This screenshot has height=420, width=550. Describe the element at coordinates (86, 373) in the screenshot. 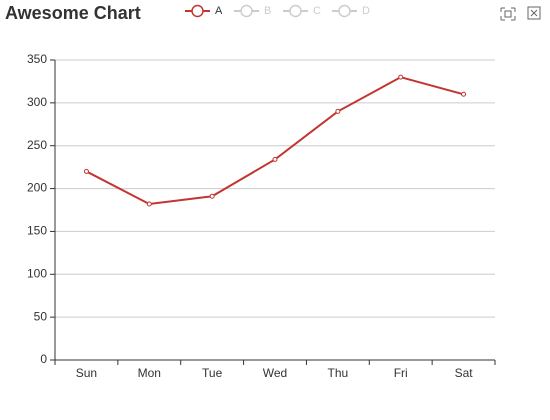

I see `x-tick-label: Sun` at that location.